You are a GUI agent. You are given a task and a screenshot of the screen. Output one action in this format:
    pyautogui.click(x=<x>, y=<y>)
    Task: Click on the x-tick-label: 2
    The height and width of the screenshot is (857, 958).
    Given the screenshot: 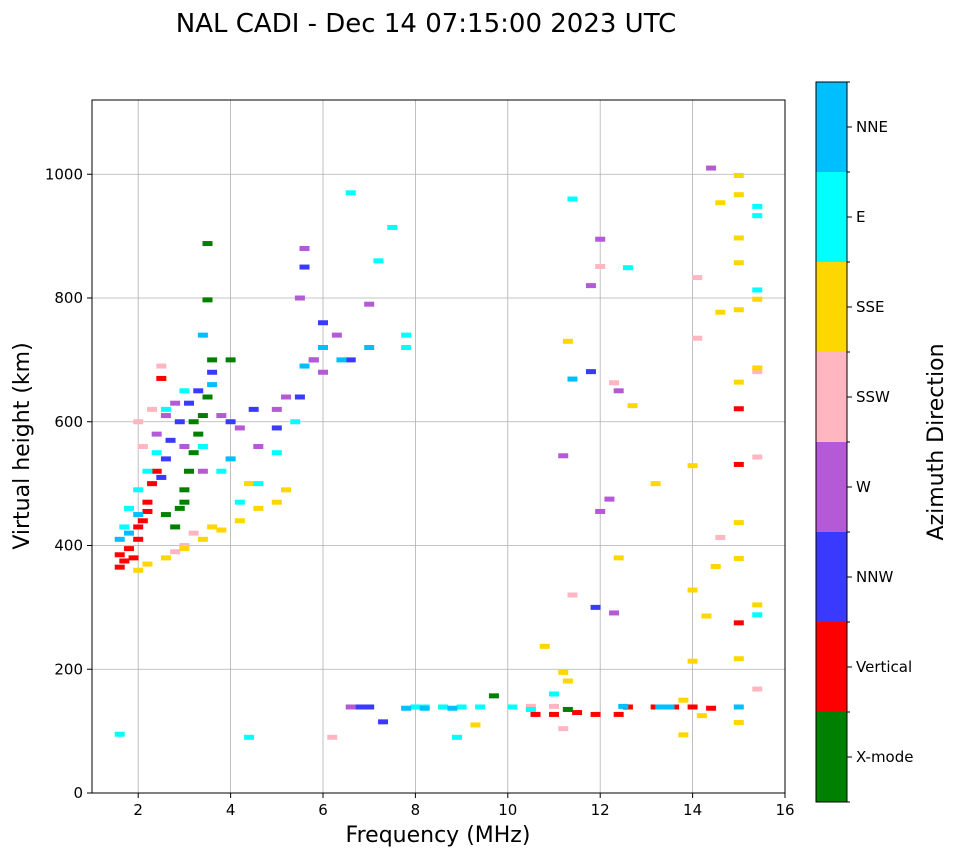 What is the action you would take?
    pyautogui.click(x=138, y=810)
    